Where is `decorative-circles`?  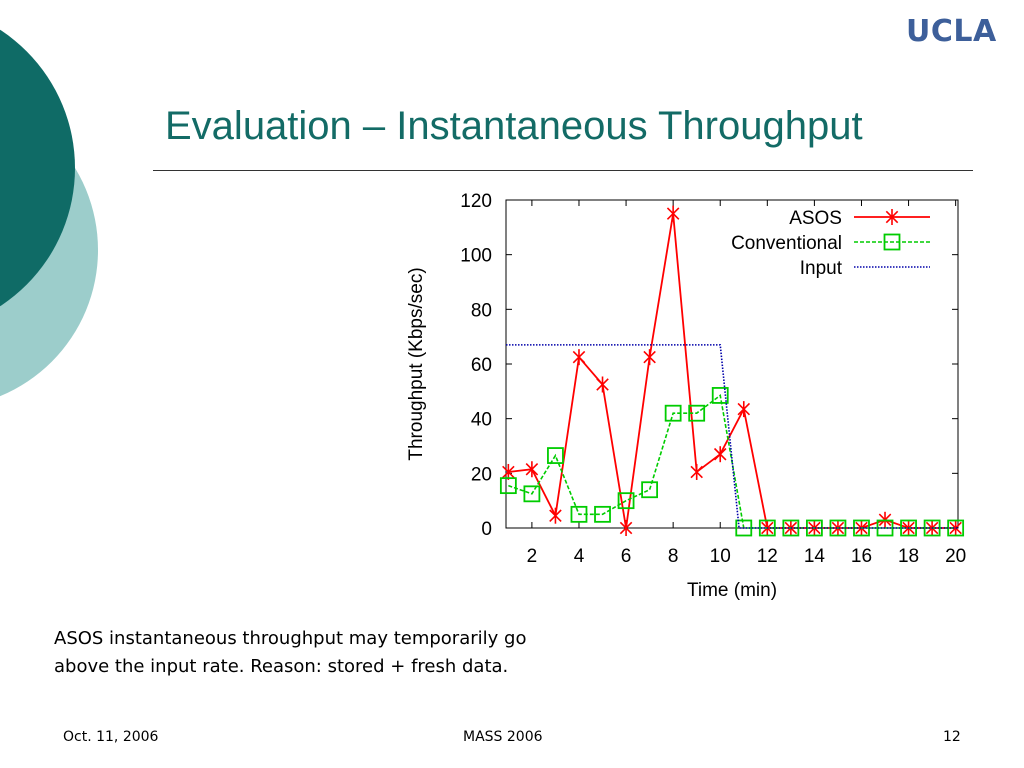 decorative-circles is located at coordinates (49, 213).